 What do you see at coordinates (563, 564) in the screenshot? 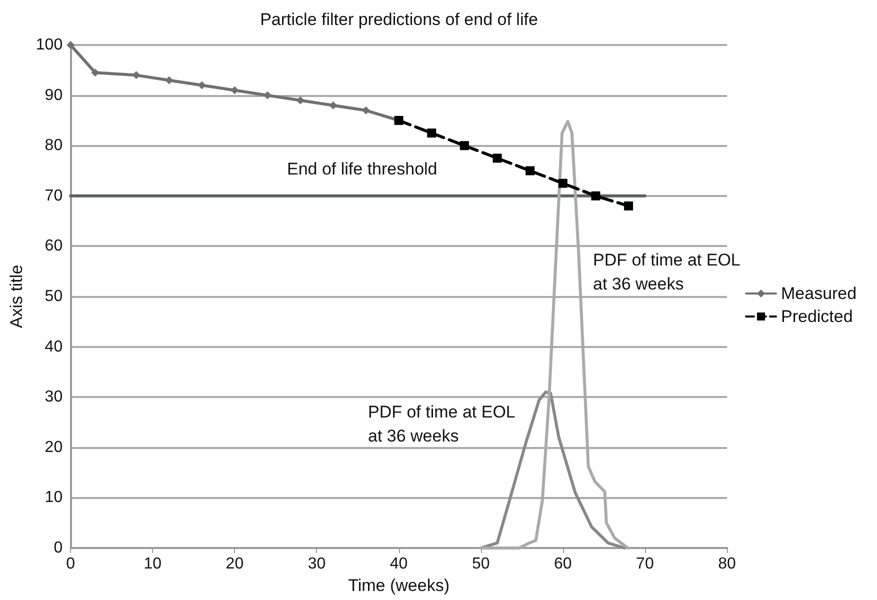
I see `x-tick-label: 60` at bounding box center [563, 564].